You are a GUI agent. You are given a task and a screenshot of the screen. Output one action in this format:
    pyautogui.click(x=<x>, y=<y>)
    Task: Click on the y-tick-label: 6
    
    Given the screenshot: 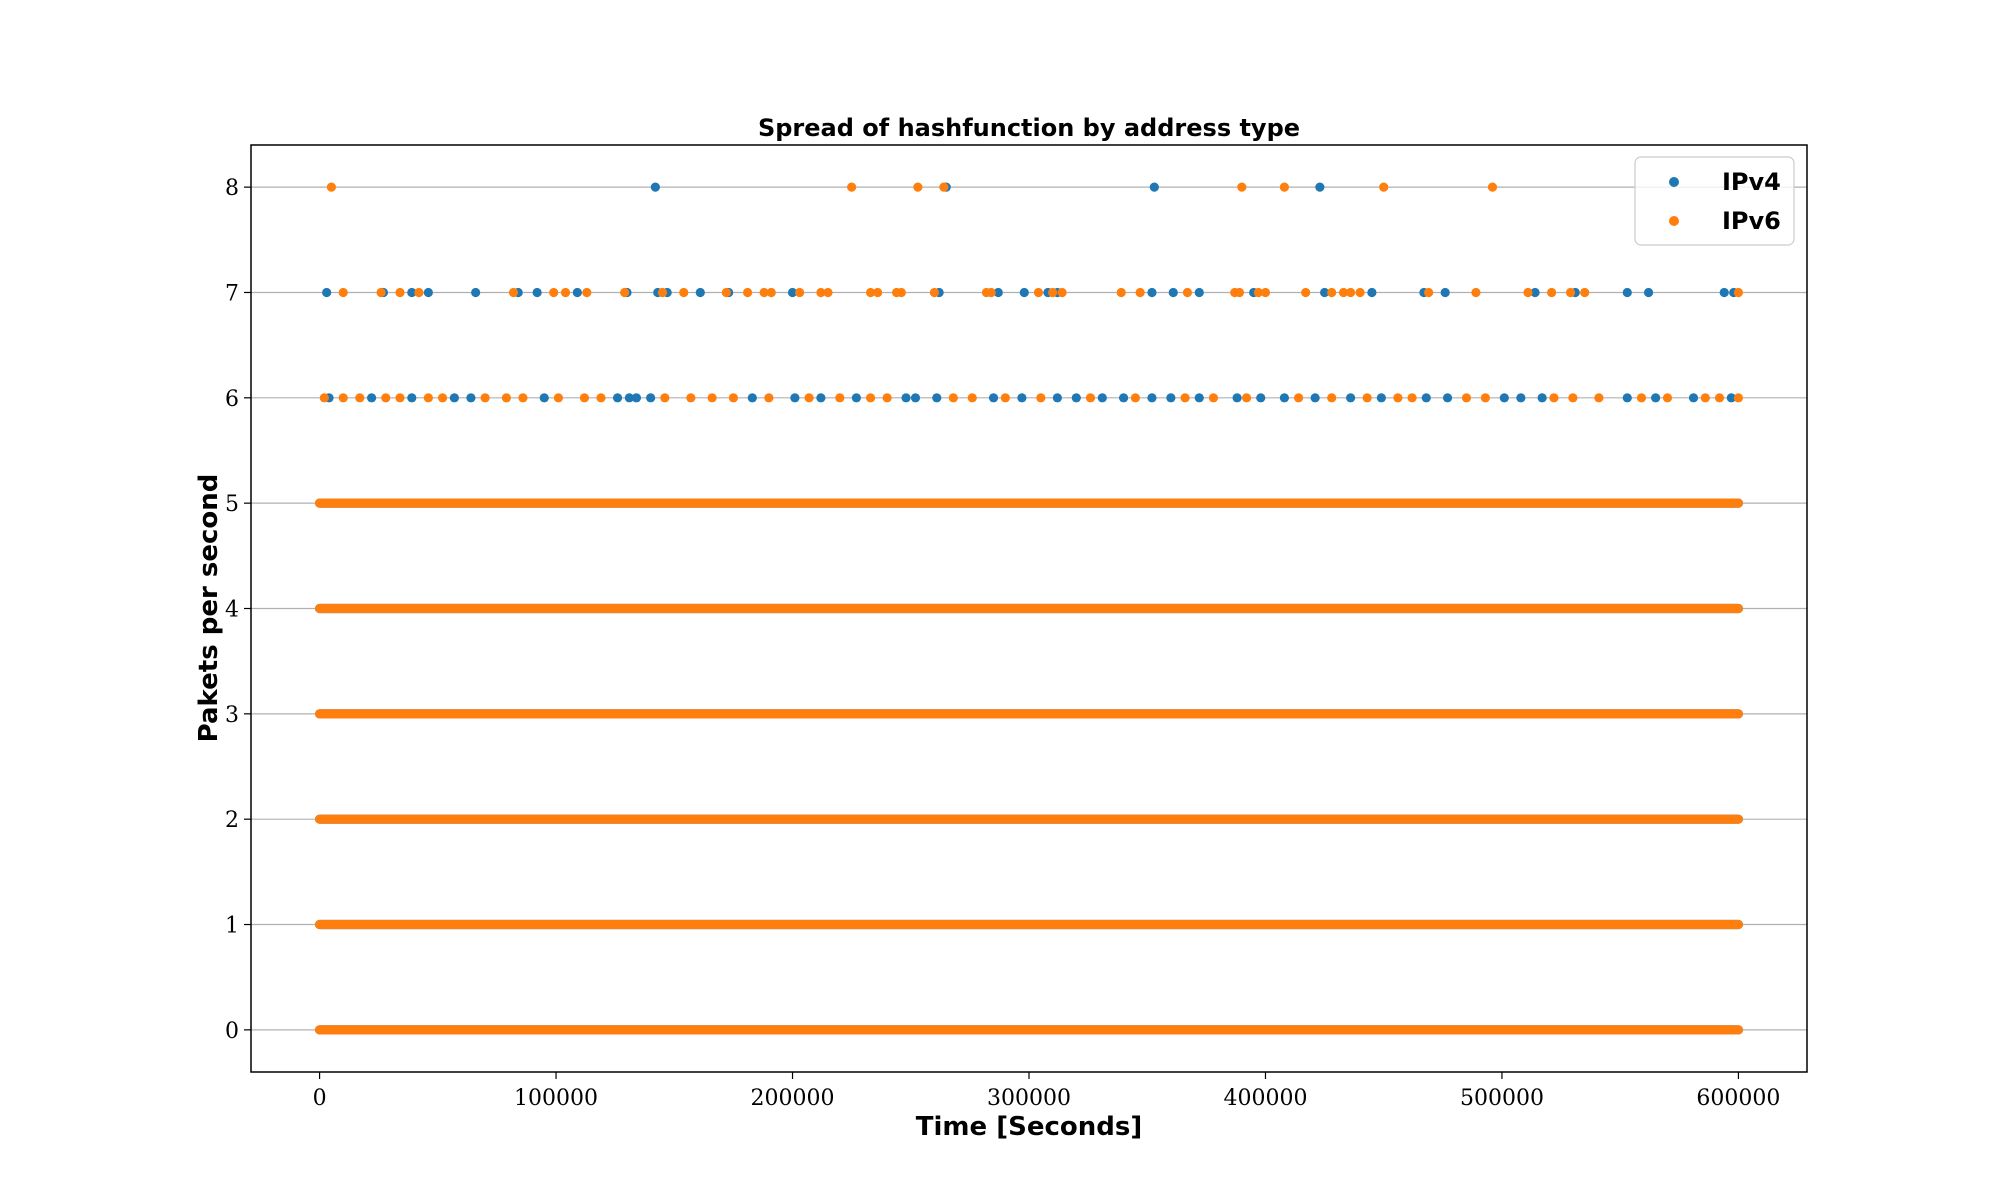 What is the action you would take?
    pyautogui.click(x=232, y=399)
    